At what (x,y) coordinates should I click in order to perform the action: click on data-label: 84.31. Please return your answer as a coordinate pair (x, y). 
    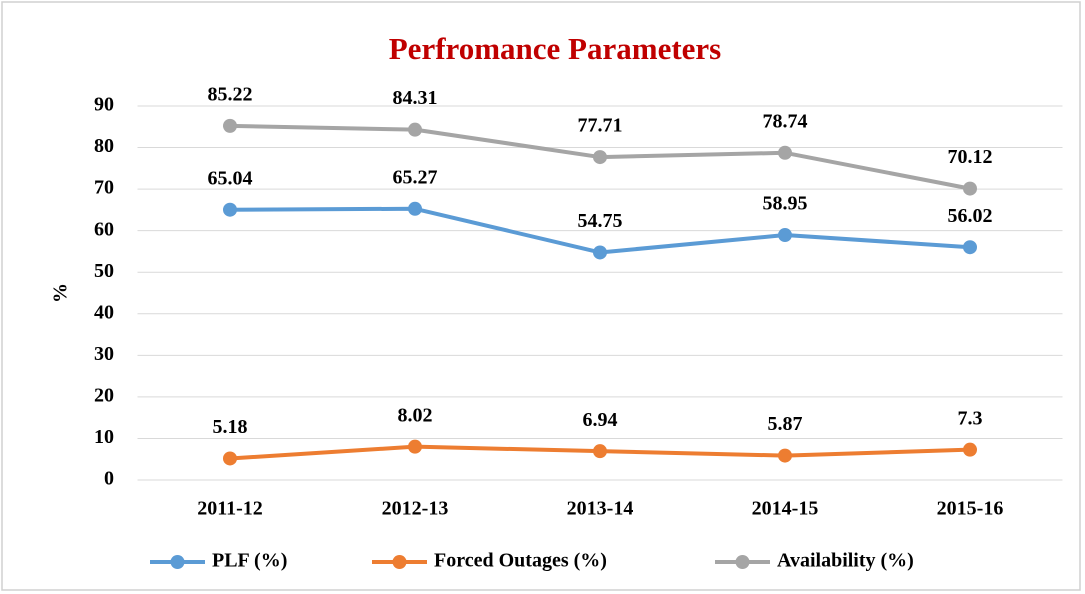
    Looking at the image, I should click on (415, 98).